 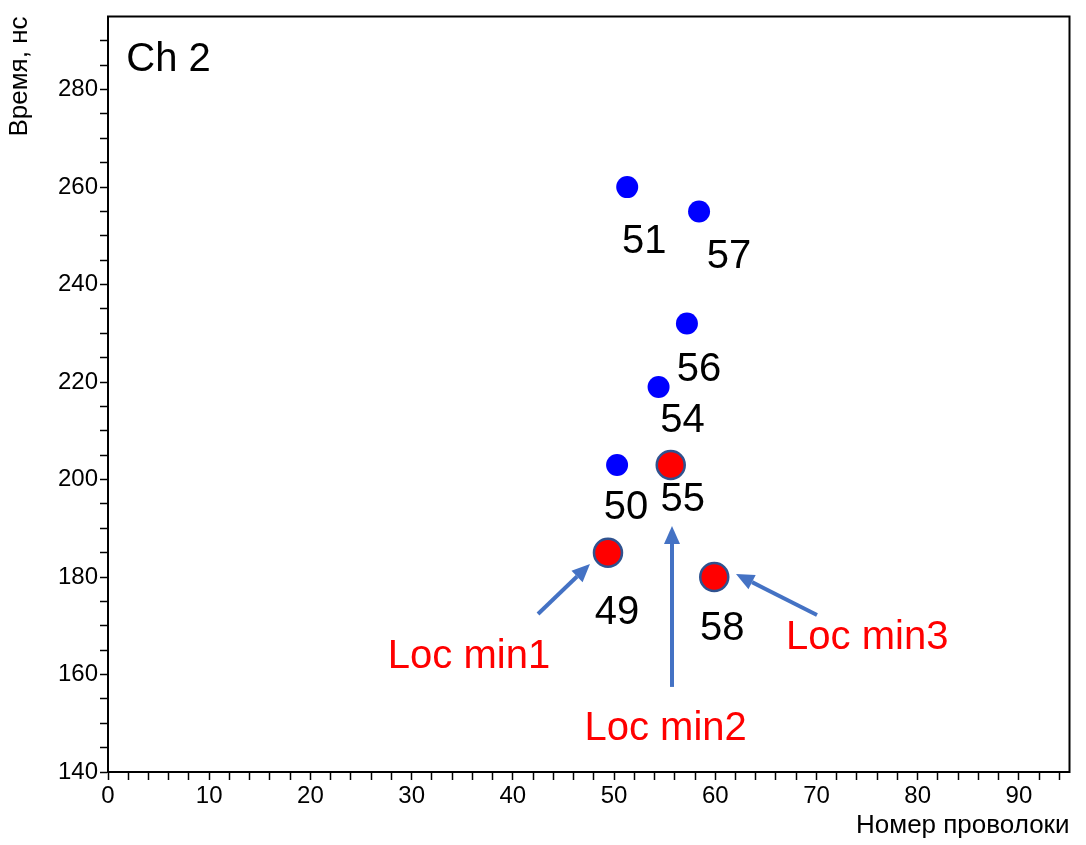 What do you see at coordinates (513, 795) in the screenshot?
I see `x-tick-label: 40` at bounding box center [513, 795].